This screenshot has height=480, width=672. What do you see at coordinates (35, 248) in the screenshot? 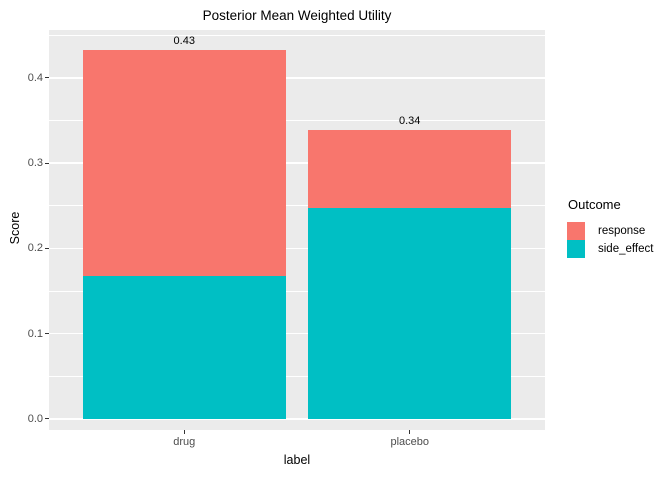
I see `y-tick-label: 0.2` at bounding box center [35, 248].